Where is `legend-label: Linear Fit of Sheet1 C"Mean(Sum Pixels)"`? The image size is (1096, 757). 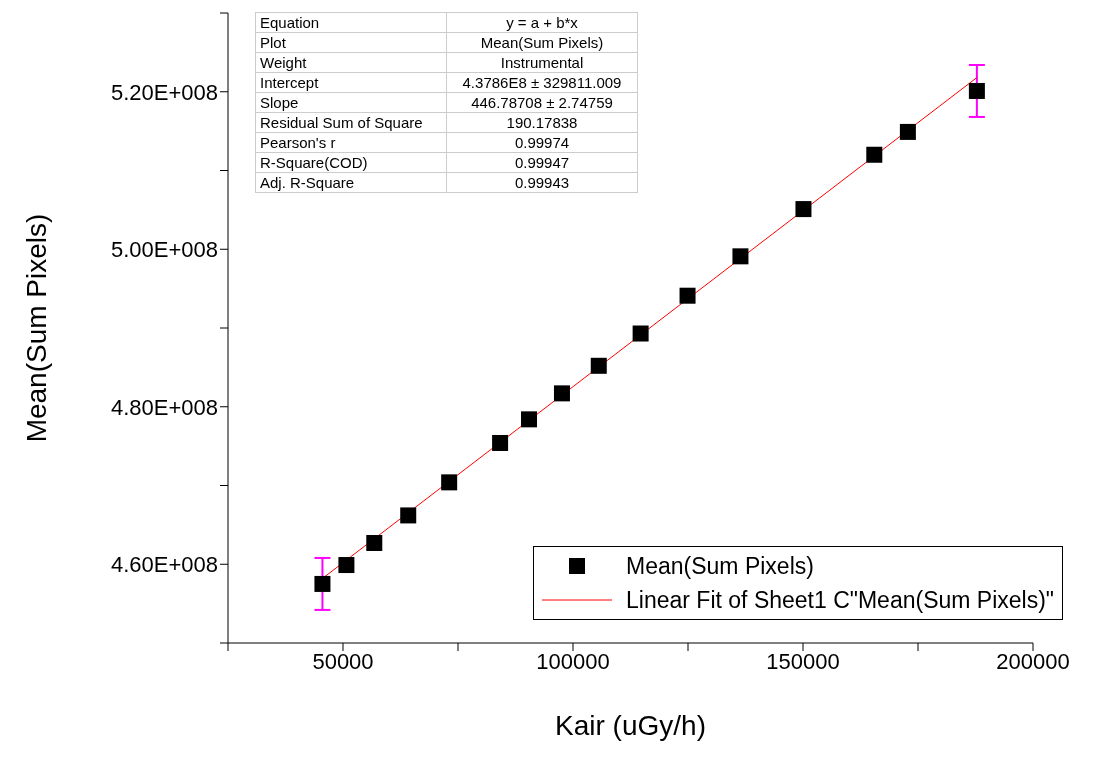 legend-label: Linear Fit of Sheet1 C"Mean(Sum Pixels)" is located at coordinates (840, 600).